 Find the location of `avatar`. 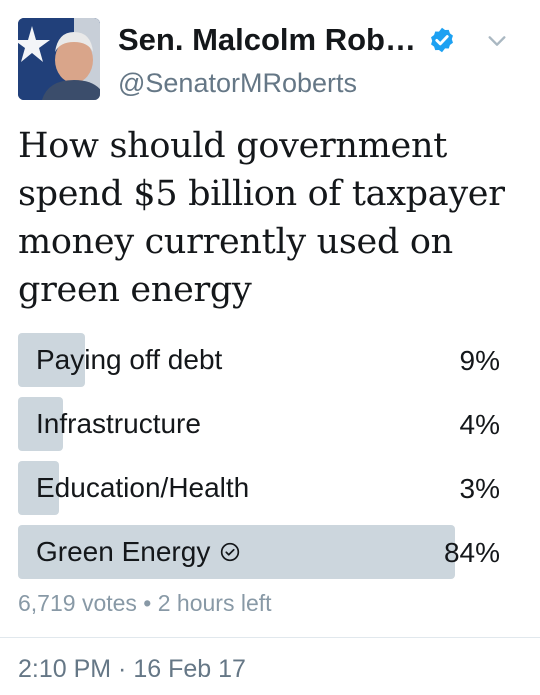

avatar is located at coordinates (59, 59).